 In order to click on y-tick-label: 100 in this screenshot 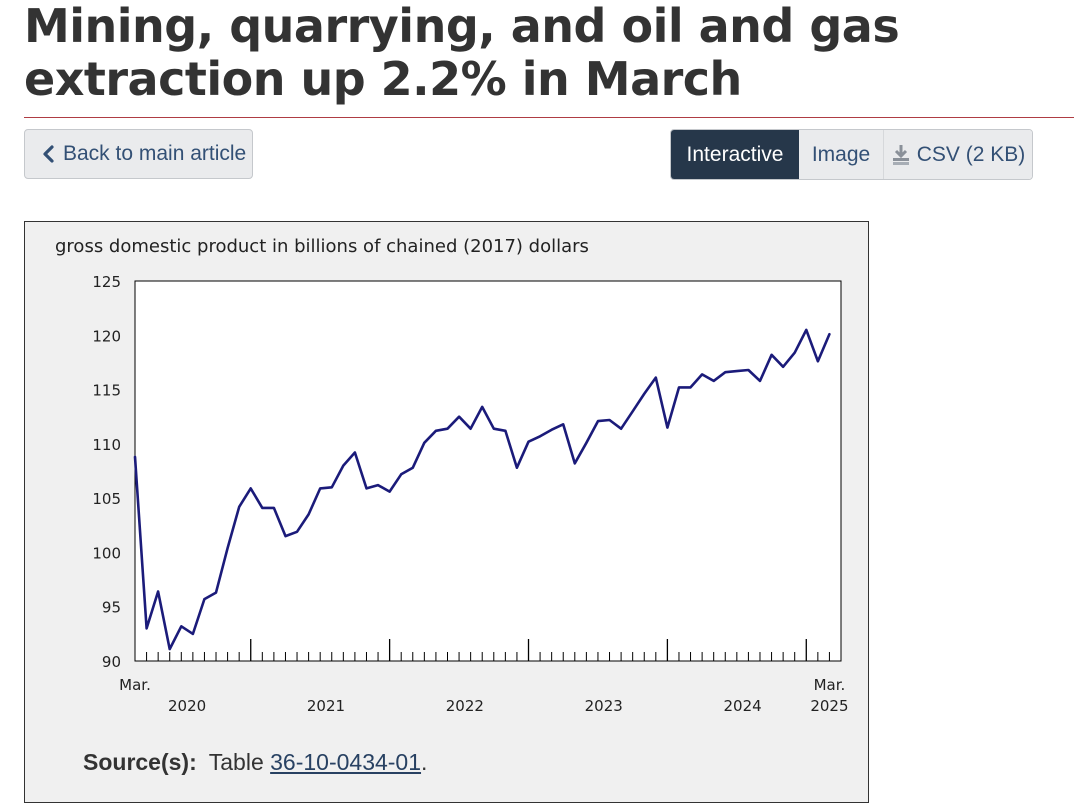, I will do `click(106, 553)`.